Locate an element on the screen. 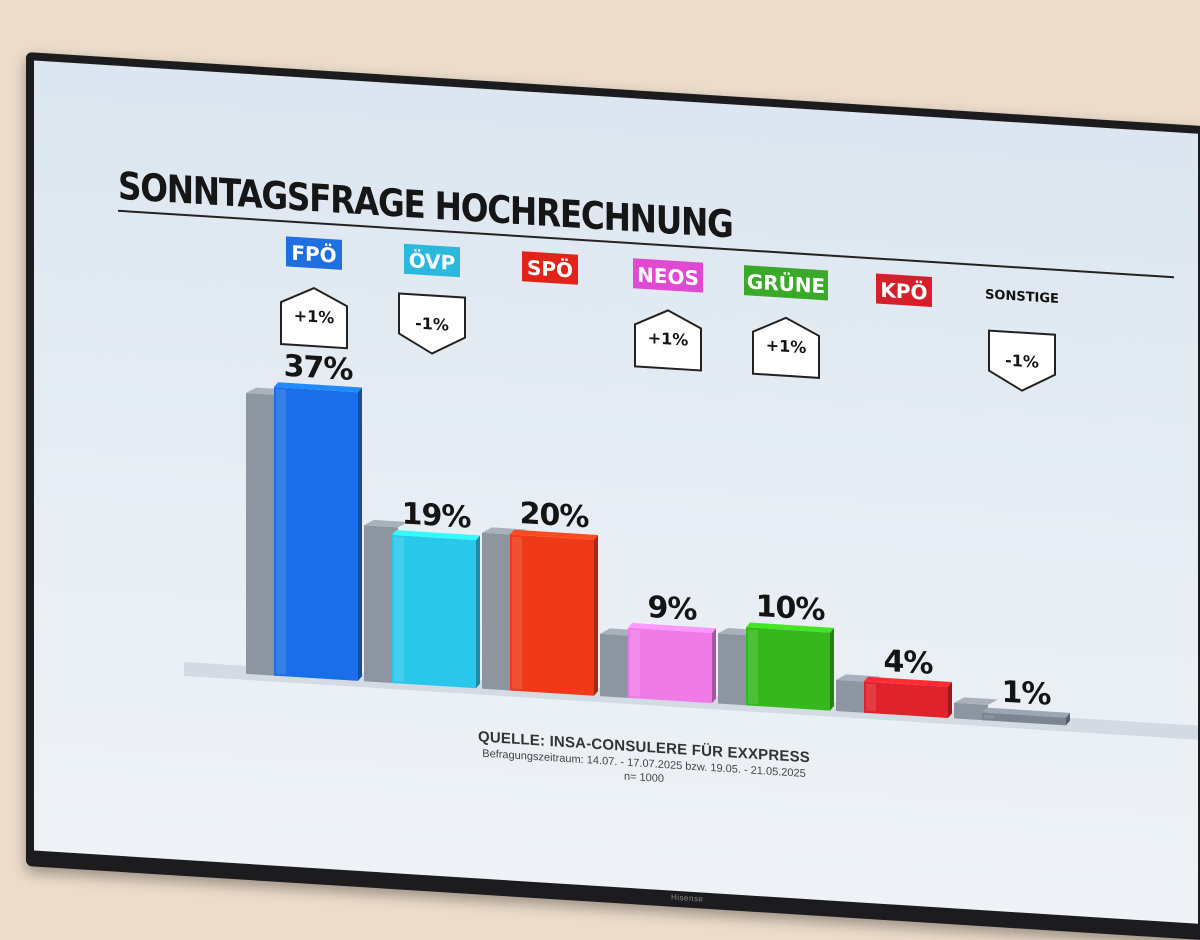  tv-brand-logo: Hisense is located at coordinates (687, 898).